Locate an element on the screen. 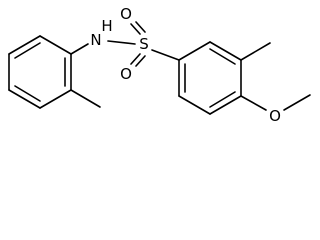 Image resolution: width=320 pixels, height=240 pixels. atom-label: H is located at coordinates (106, 26).